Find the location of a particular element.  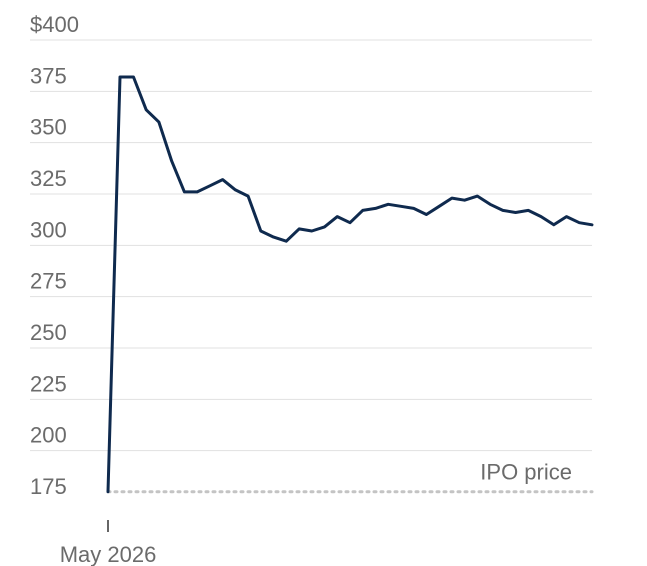

ipo-price-reference: IPO price is located at coordinates (350, 477).